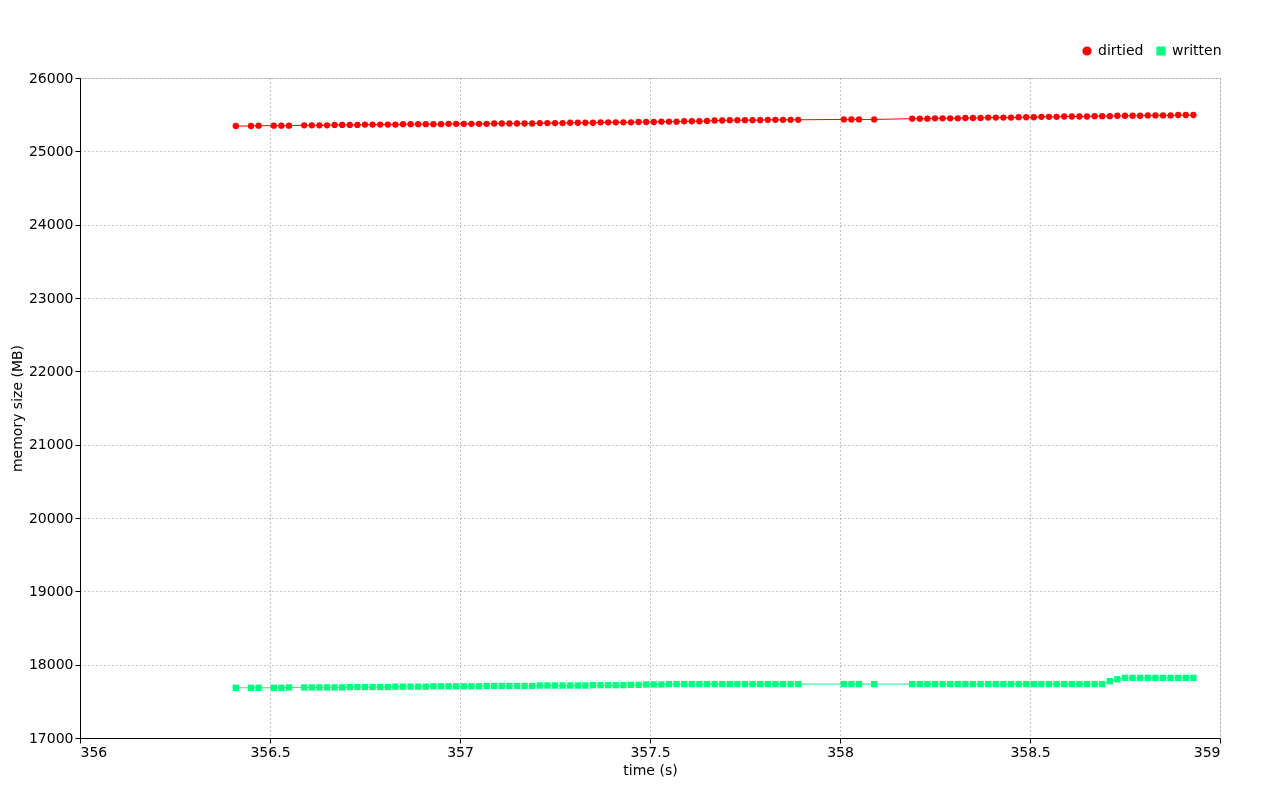 This screenshot has width=1280, height=800. What do you see at coordinates (270, 751) in the screenshot?
I see `x-tick-label: 356.5` at bounding box center [270, 751].